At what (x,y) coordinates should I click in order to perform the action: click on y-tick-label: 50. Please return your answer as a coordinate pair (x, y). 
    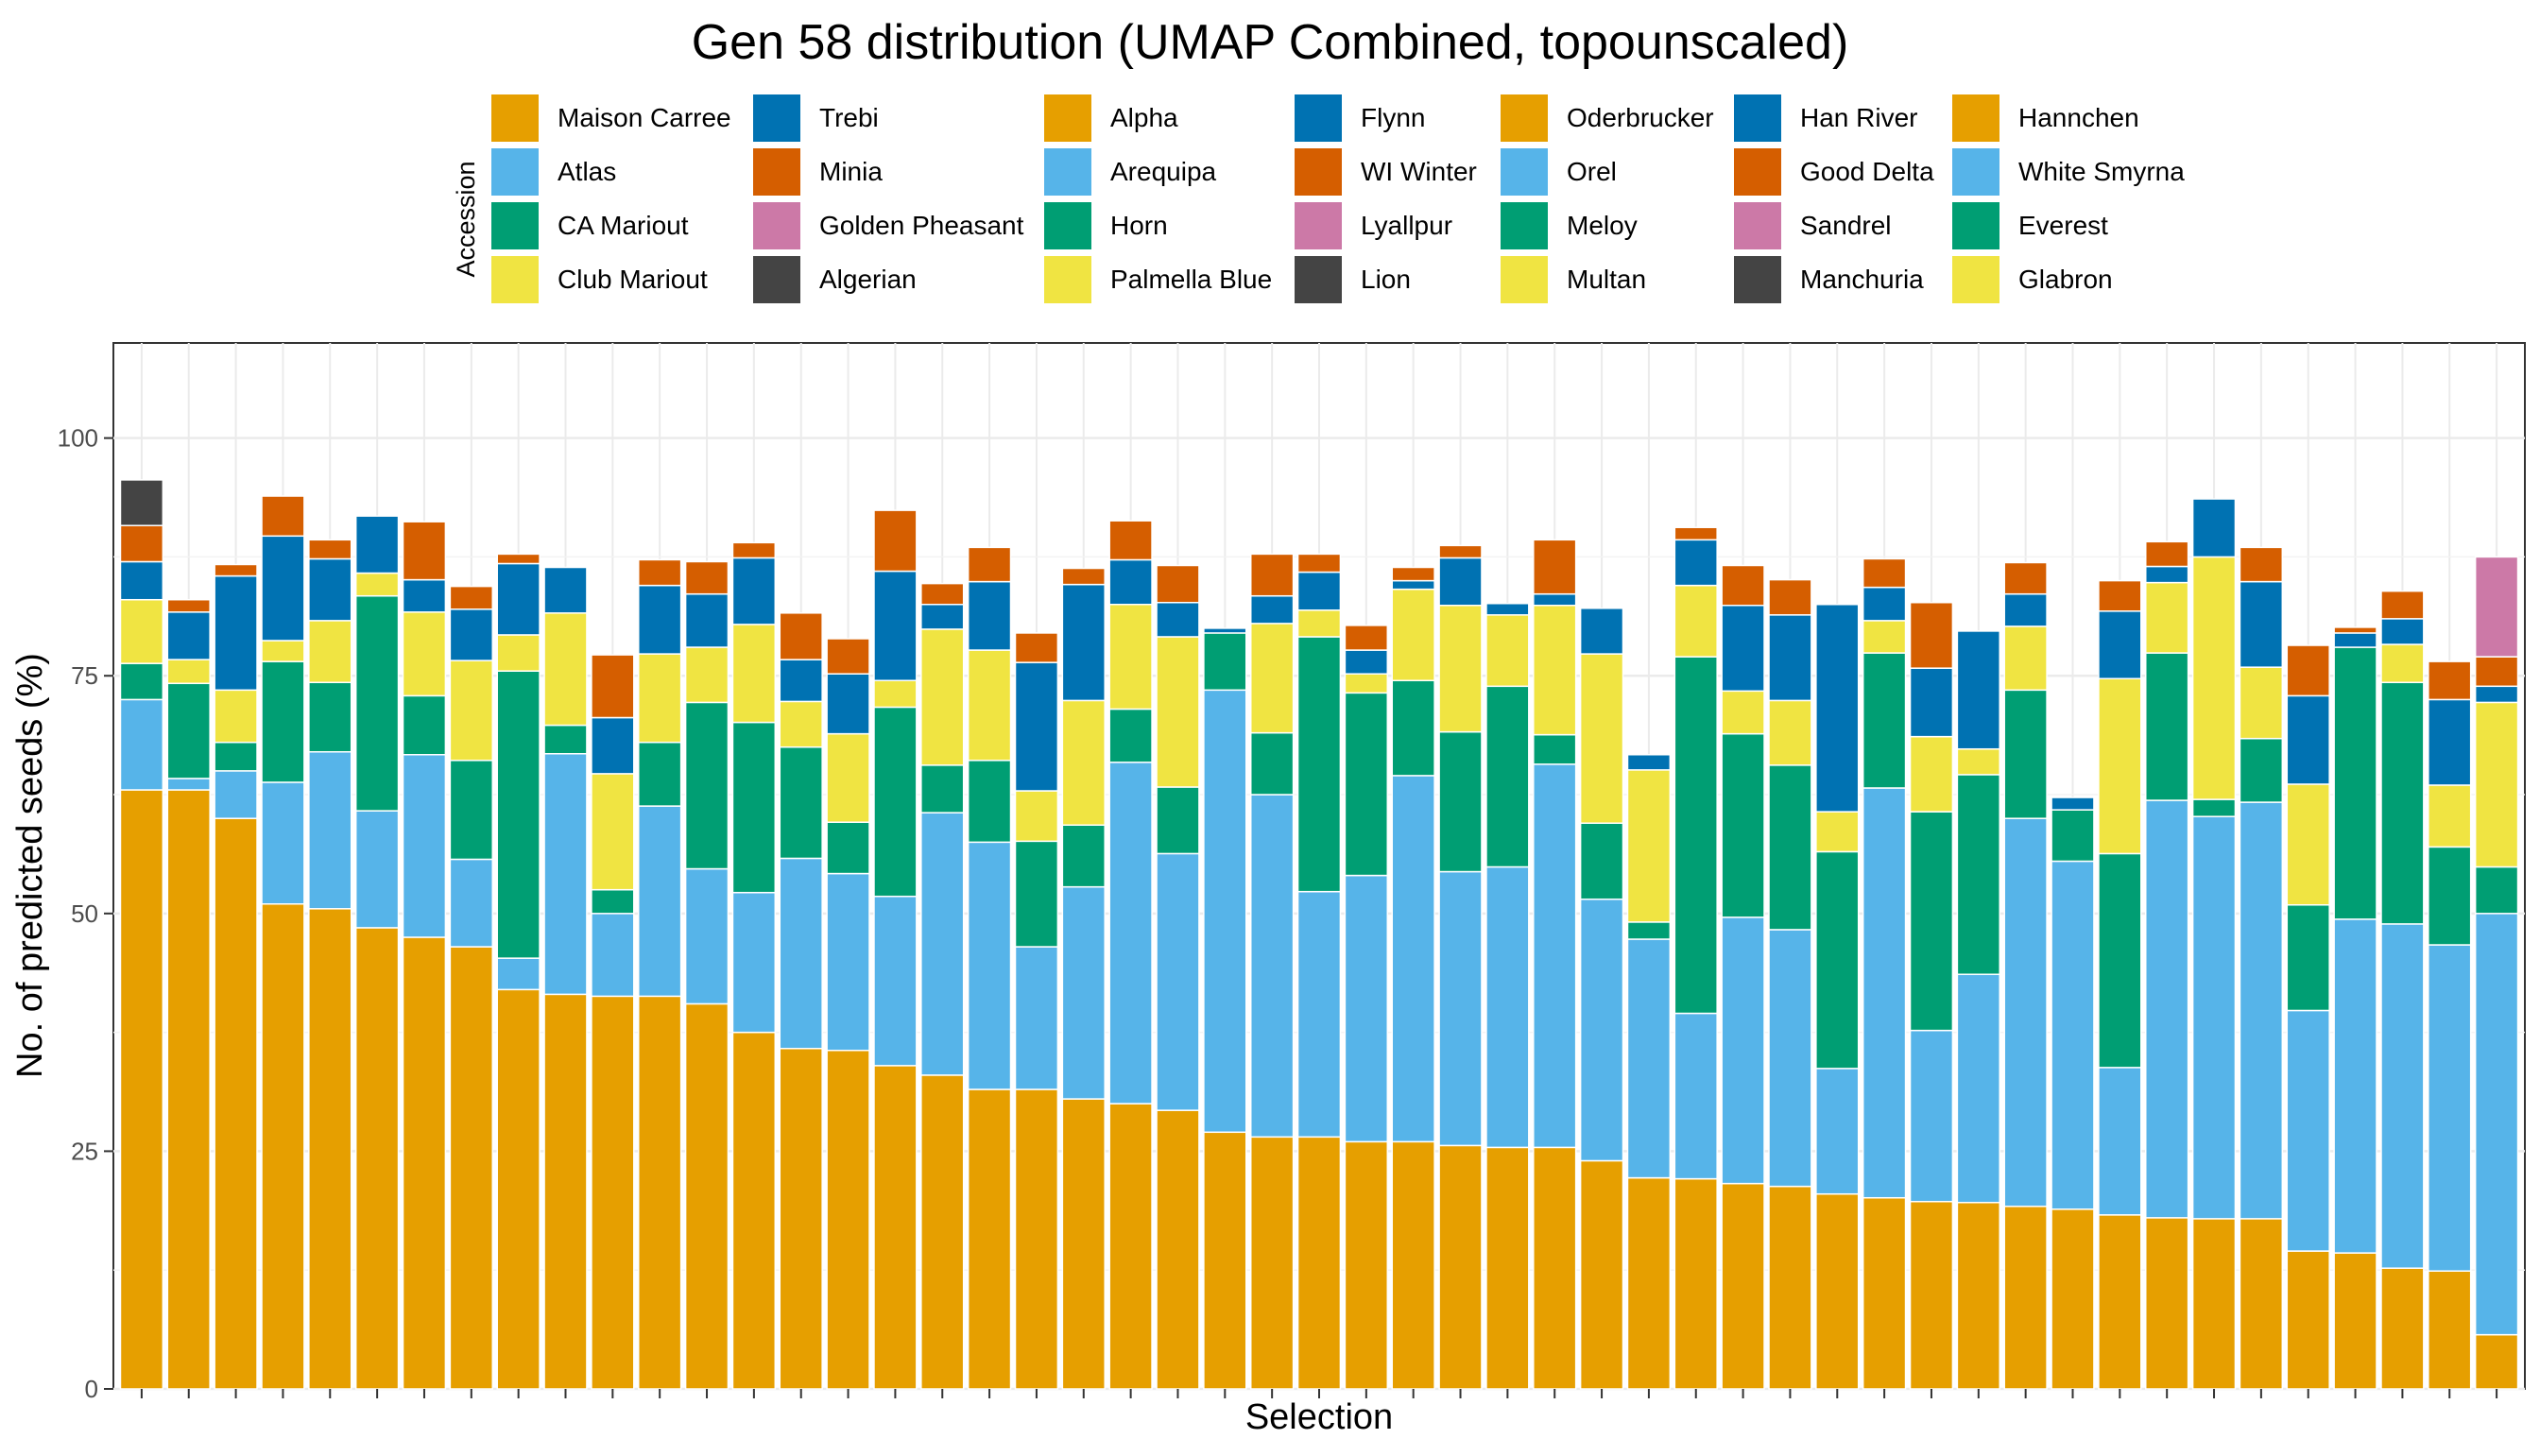
    Looking at the image, I should click on (84, 913).